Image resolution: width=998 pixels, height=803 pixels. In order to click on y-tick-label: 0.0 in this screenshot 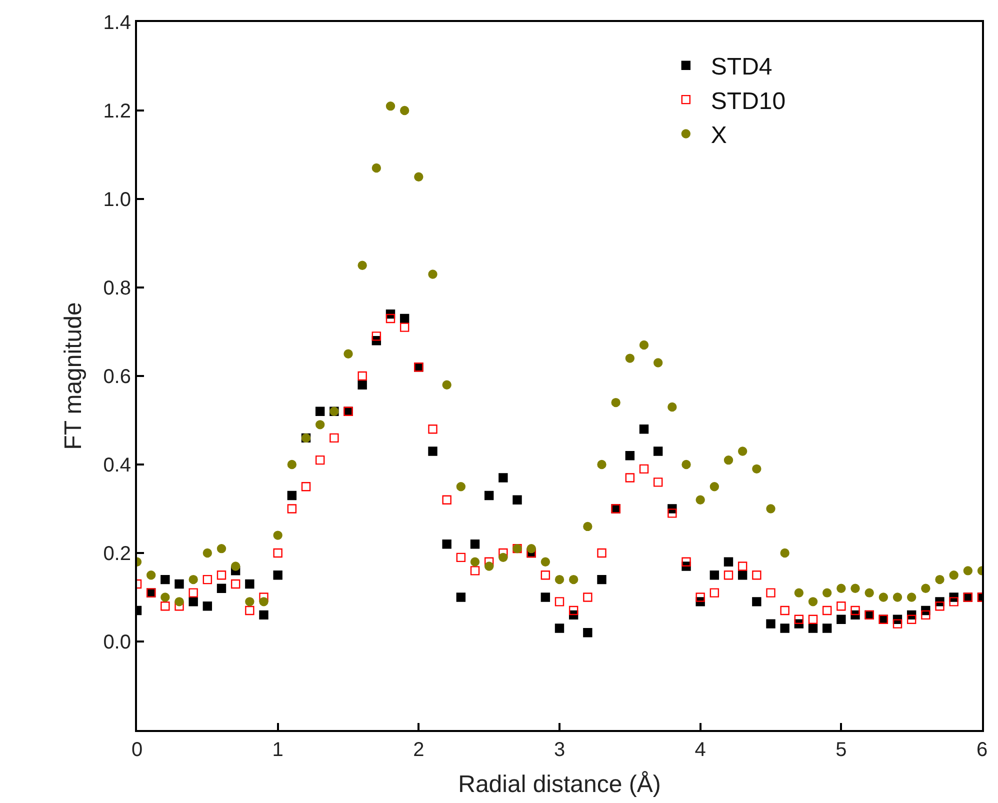, I will do `click(117, 643)`.